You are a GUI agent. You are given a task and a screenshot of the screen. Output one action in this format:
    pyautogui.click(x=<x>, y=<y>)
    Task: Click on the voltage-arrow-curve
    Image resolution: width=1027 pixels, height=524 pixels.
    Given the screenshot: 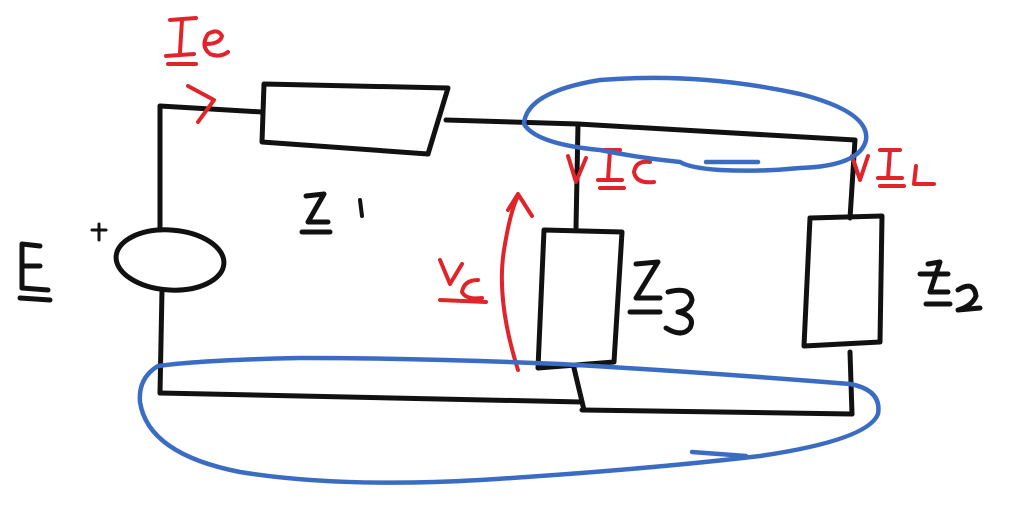 What is the action you would take?
    pyautogui.click(x=509, y=283)
    